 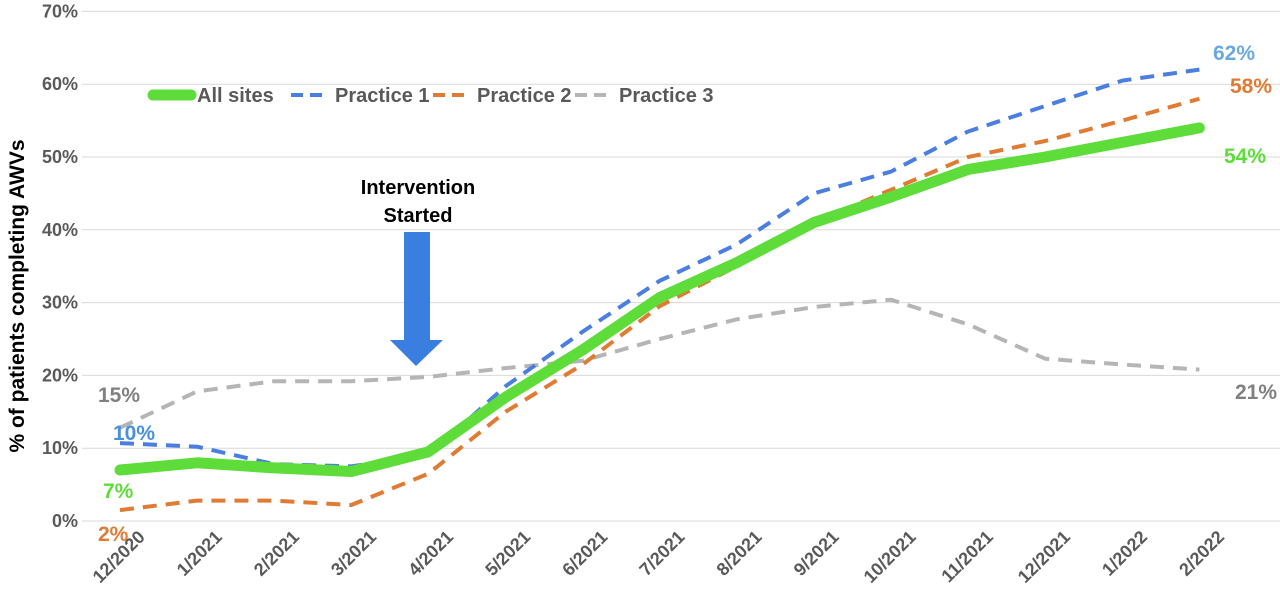 What do you see at coordinates (134, 433) in the screenshot?
I see `data-label: 10%` at bounding box center [134, 433].